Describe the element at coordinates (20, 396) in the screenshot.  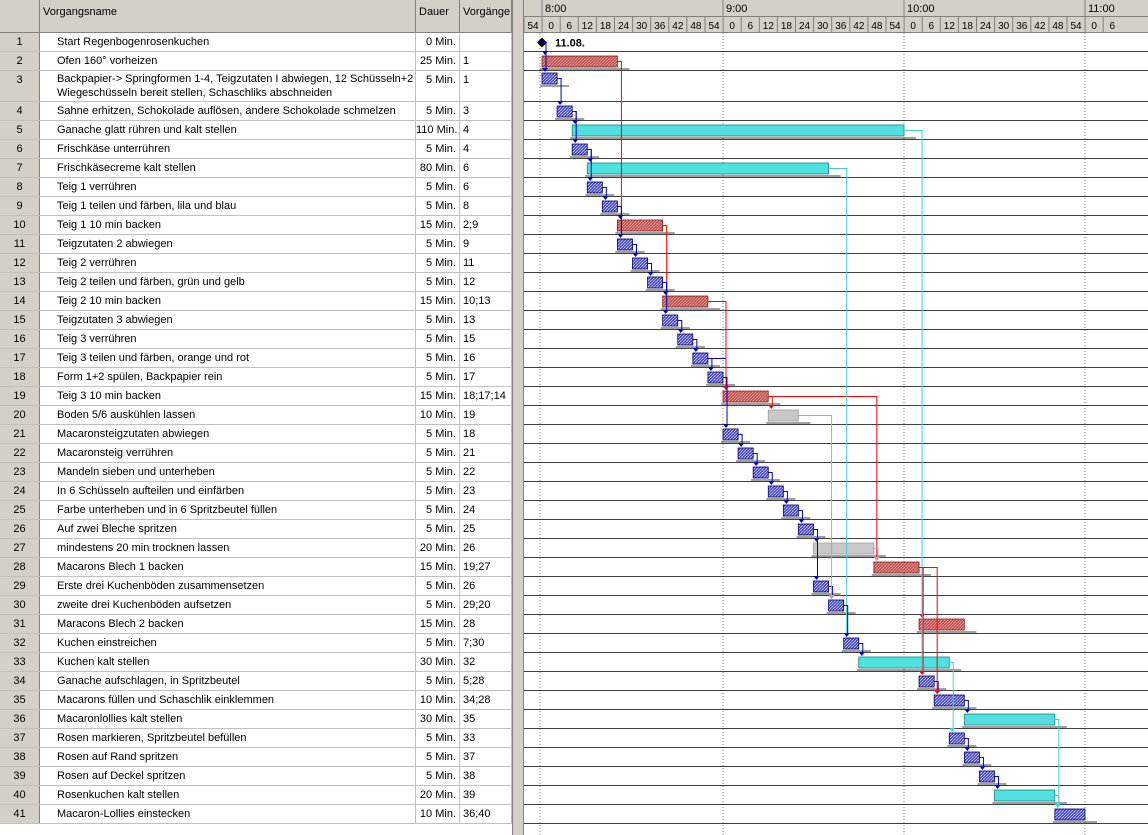
I see `row-number: 19` at that location.